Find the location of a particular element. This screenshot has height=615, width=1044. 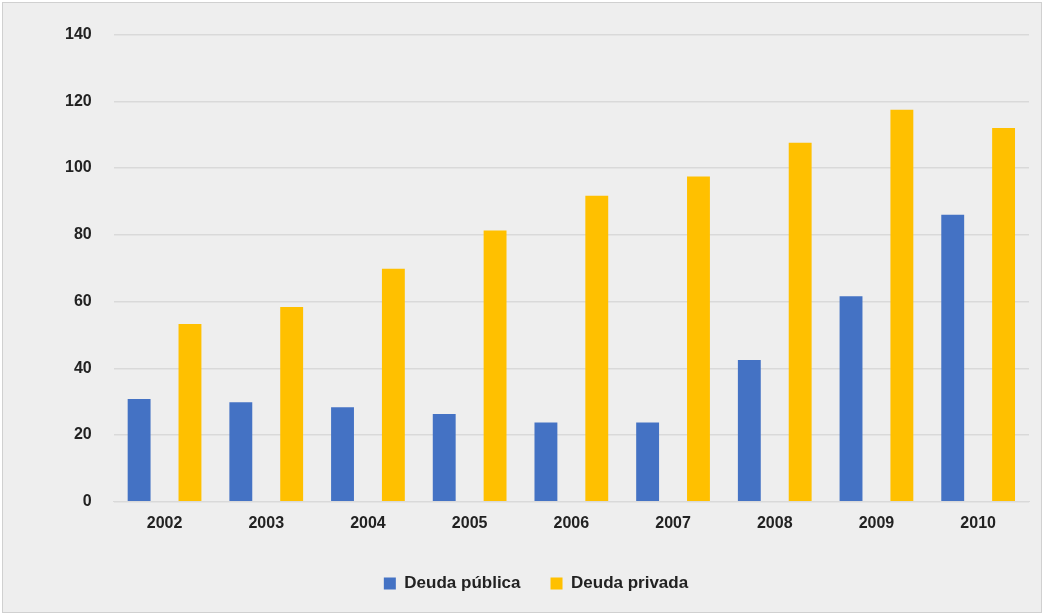

y-tick-label: 40 is located at coordinates (82, 367).